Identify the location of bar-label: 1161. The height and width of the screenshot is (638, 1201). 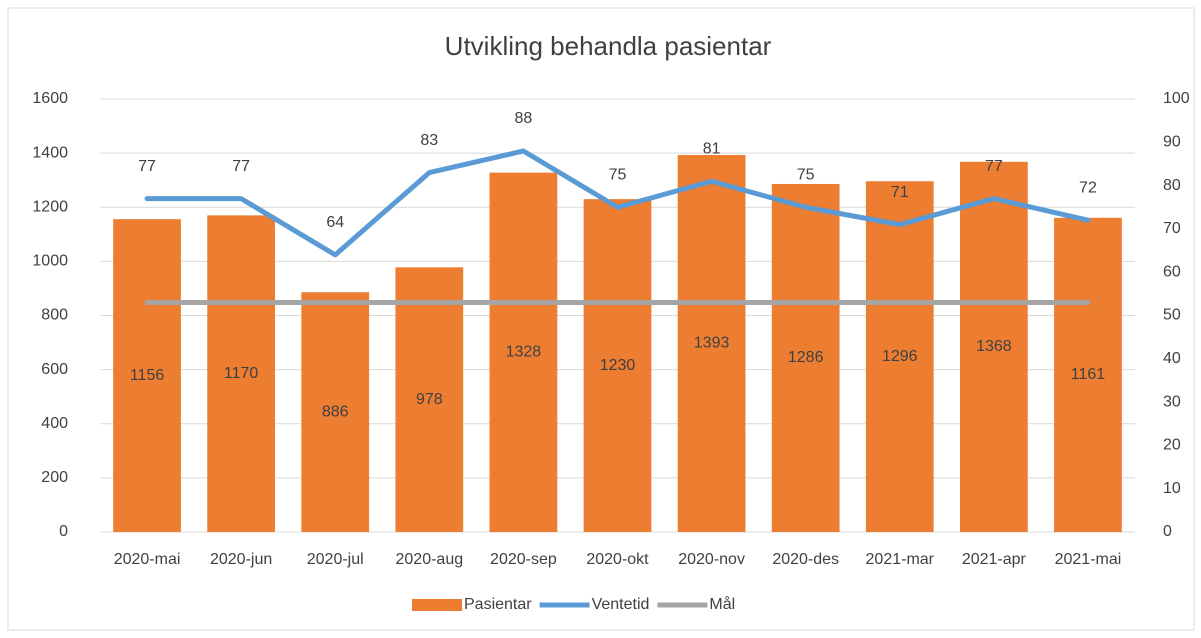
(1088, 374).